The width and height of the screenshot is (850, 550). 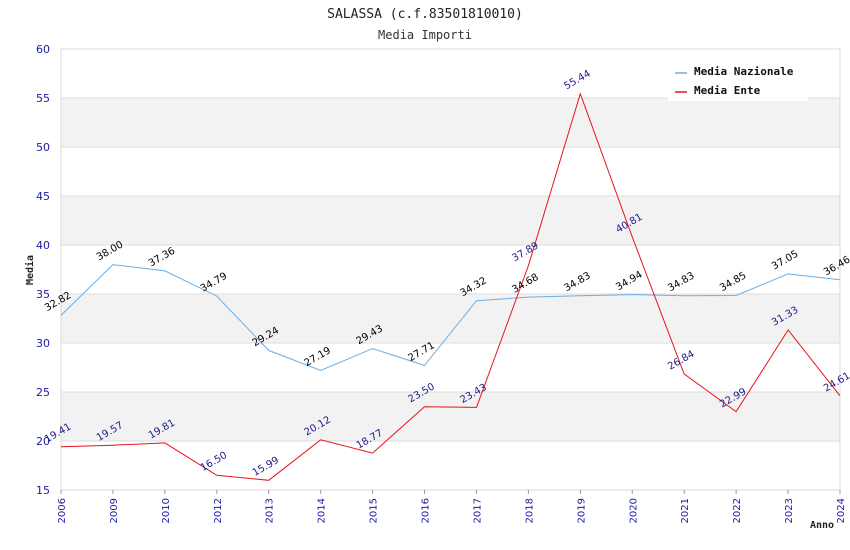 What do you see at coordinates (58, 434) in the screenshot?
I see `data-label: 19.41` at bounding box center [58, 434].